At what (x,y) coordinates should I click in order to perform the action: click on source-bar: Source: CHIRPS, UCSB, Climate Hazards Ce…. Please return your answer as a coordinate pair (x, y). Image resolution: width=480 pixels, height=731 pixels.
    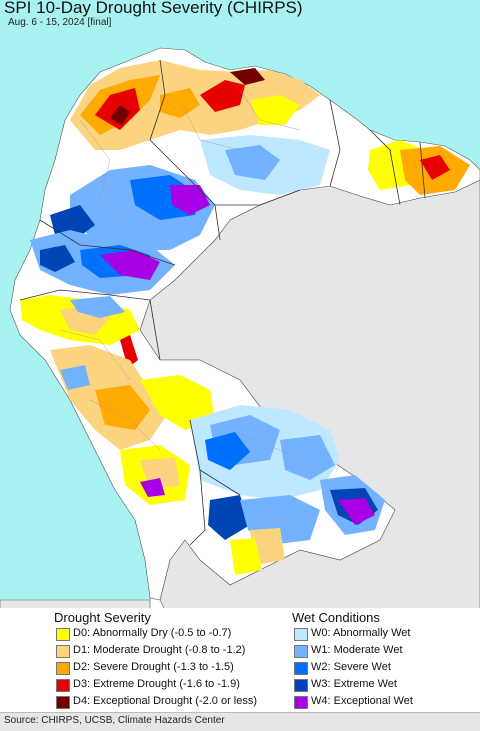
    Looking at the image, I should click on (240, 721).